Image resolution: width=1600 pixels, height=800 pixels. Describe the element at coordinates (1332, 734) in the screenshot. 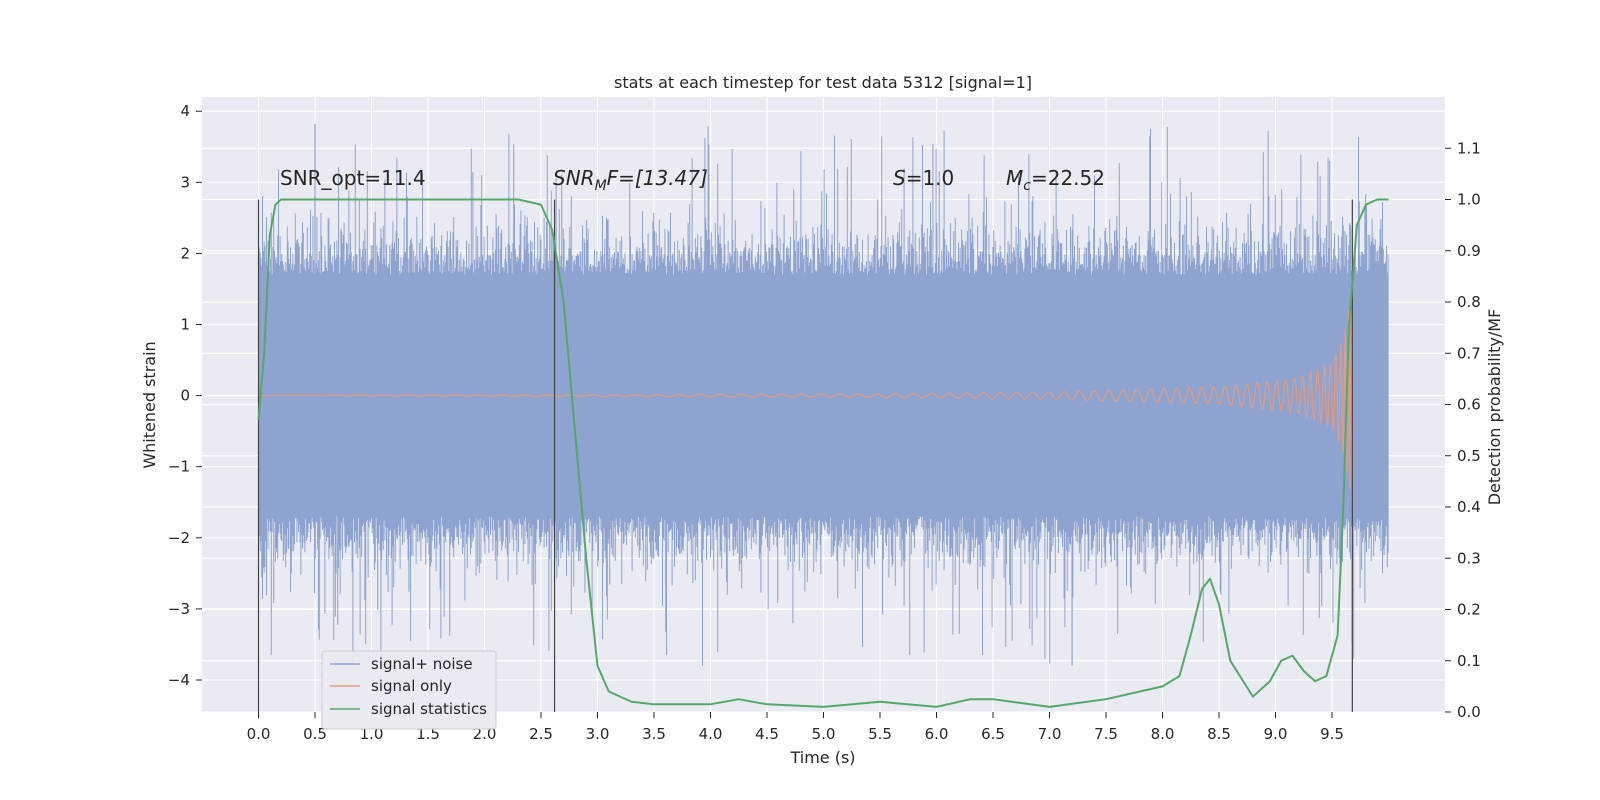

I see `x-tick-label: 9.5` at that location.